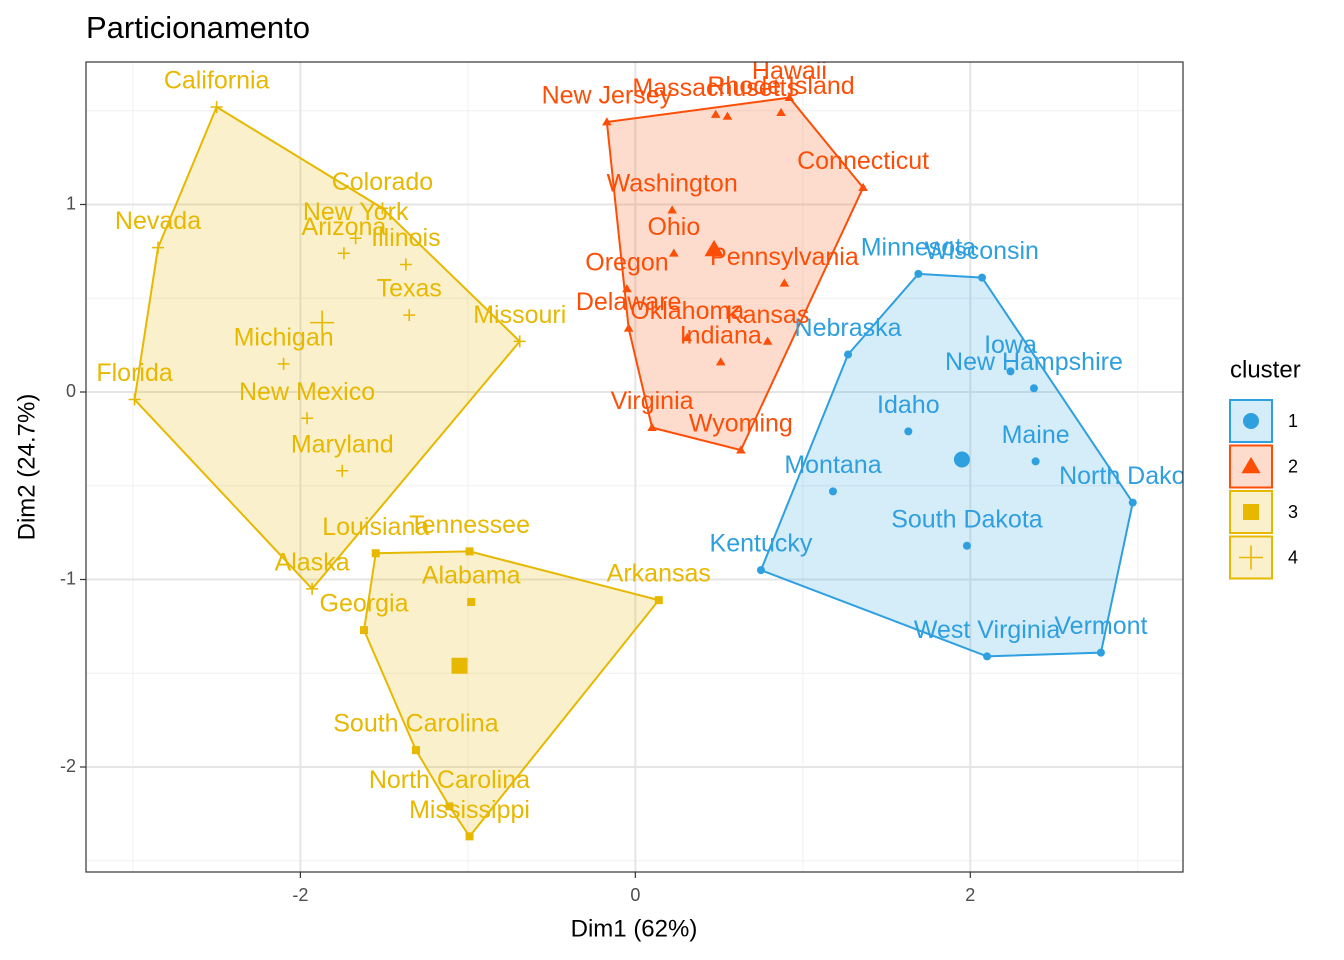 The height and width of the screenshot is (960, 1344). What do you see at coordinates (721, 336) in the screenshot?
I see `point-label: Indiana` at bounding box center [721, 336].